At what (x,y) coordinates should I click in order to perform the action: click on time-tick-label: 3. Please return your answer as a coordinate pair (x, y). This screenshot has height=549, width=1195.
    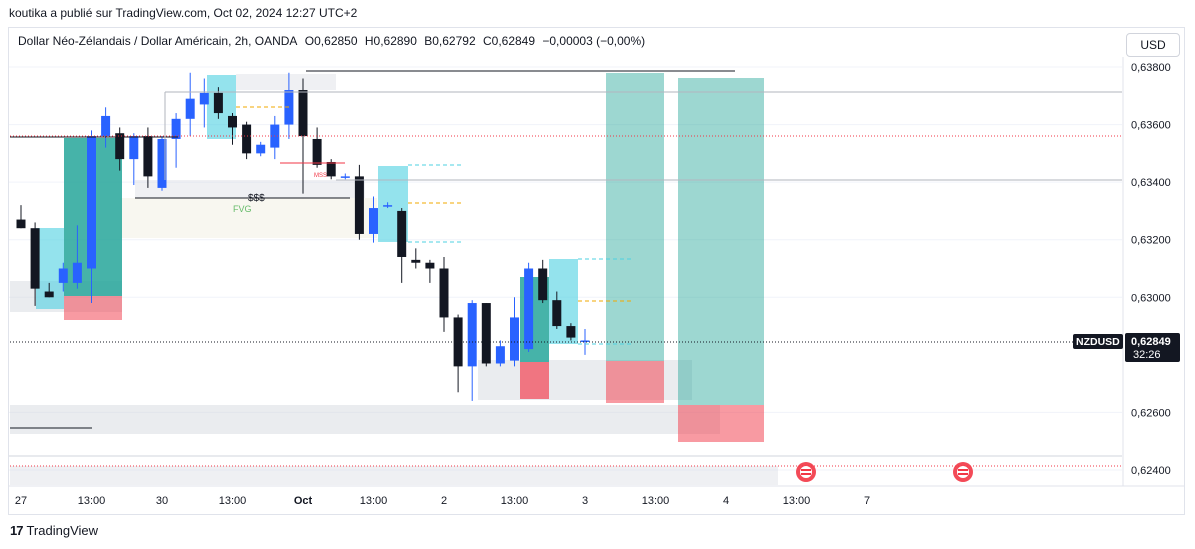
    Looking at the image, I should click on (585, 501).